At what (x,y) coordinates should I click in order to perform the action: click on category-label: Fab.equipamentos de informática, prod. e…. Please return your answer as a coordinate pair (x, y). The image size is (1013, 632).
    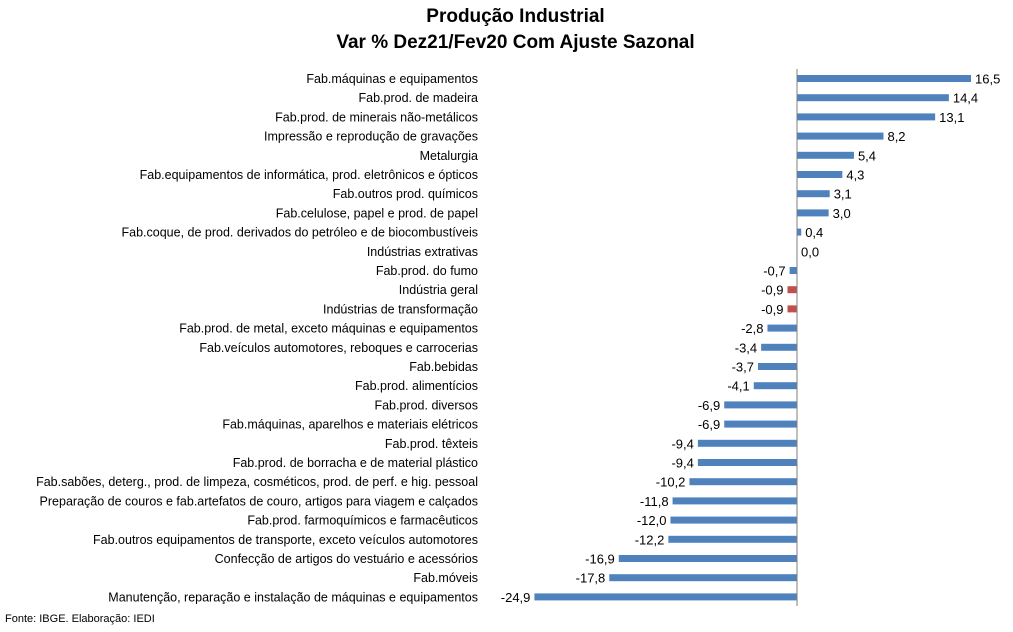
    Looking at the image, I should click on (309, 175).